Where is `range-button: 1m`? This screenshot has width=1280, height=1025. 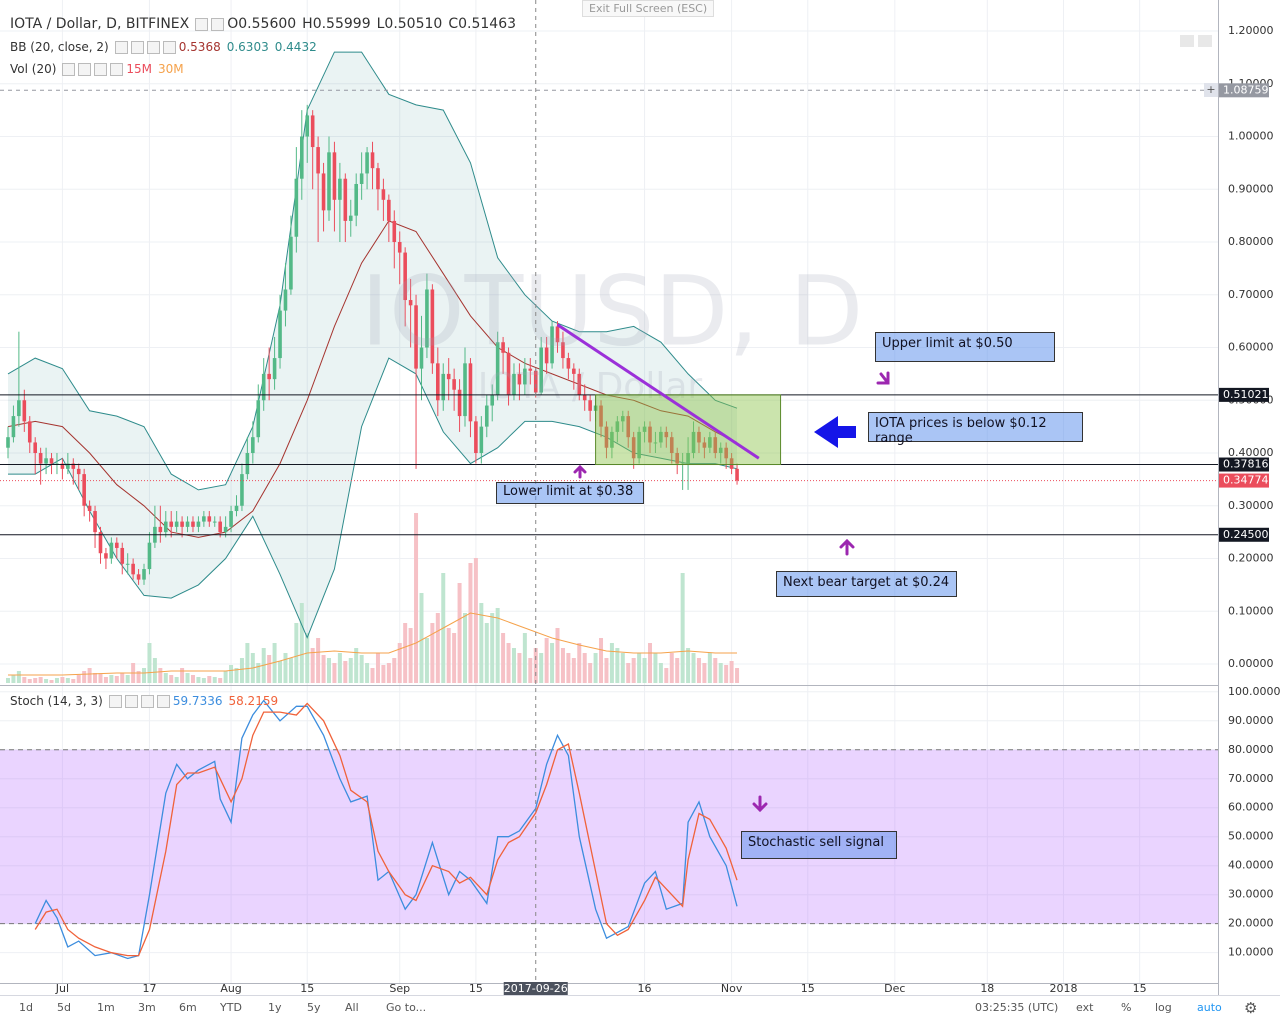 range-button: 1m is located at coordinates (106, 1007).